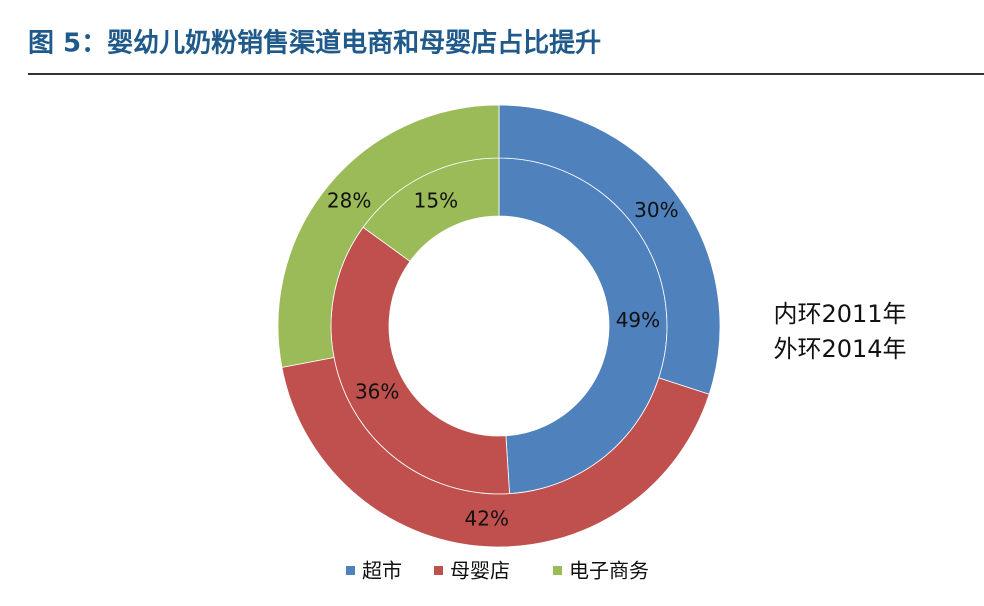  I want to click on data-label: 36%, so click(377, 391).